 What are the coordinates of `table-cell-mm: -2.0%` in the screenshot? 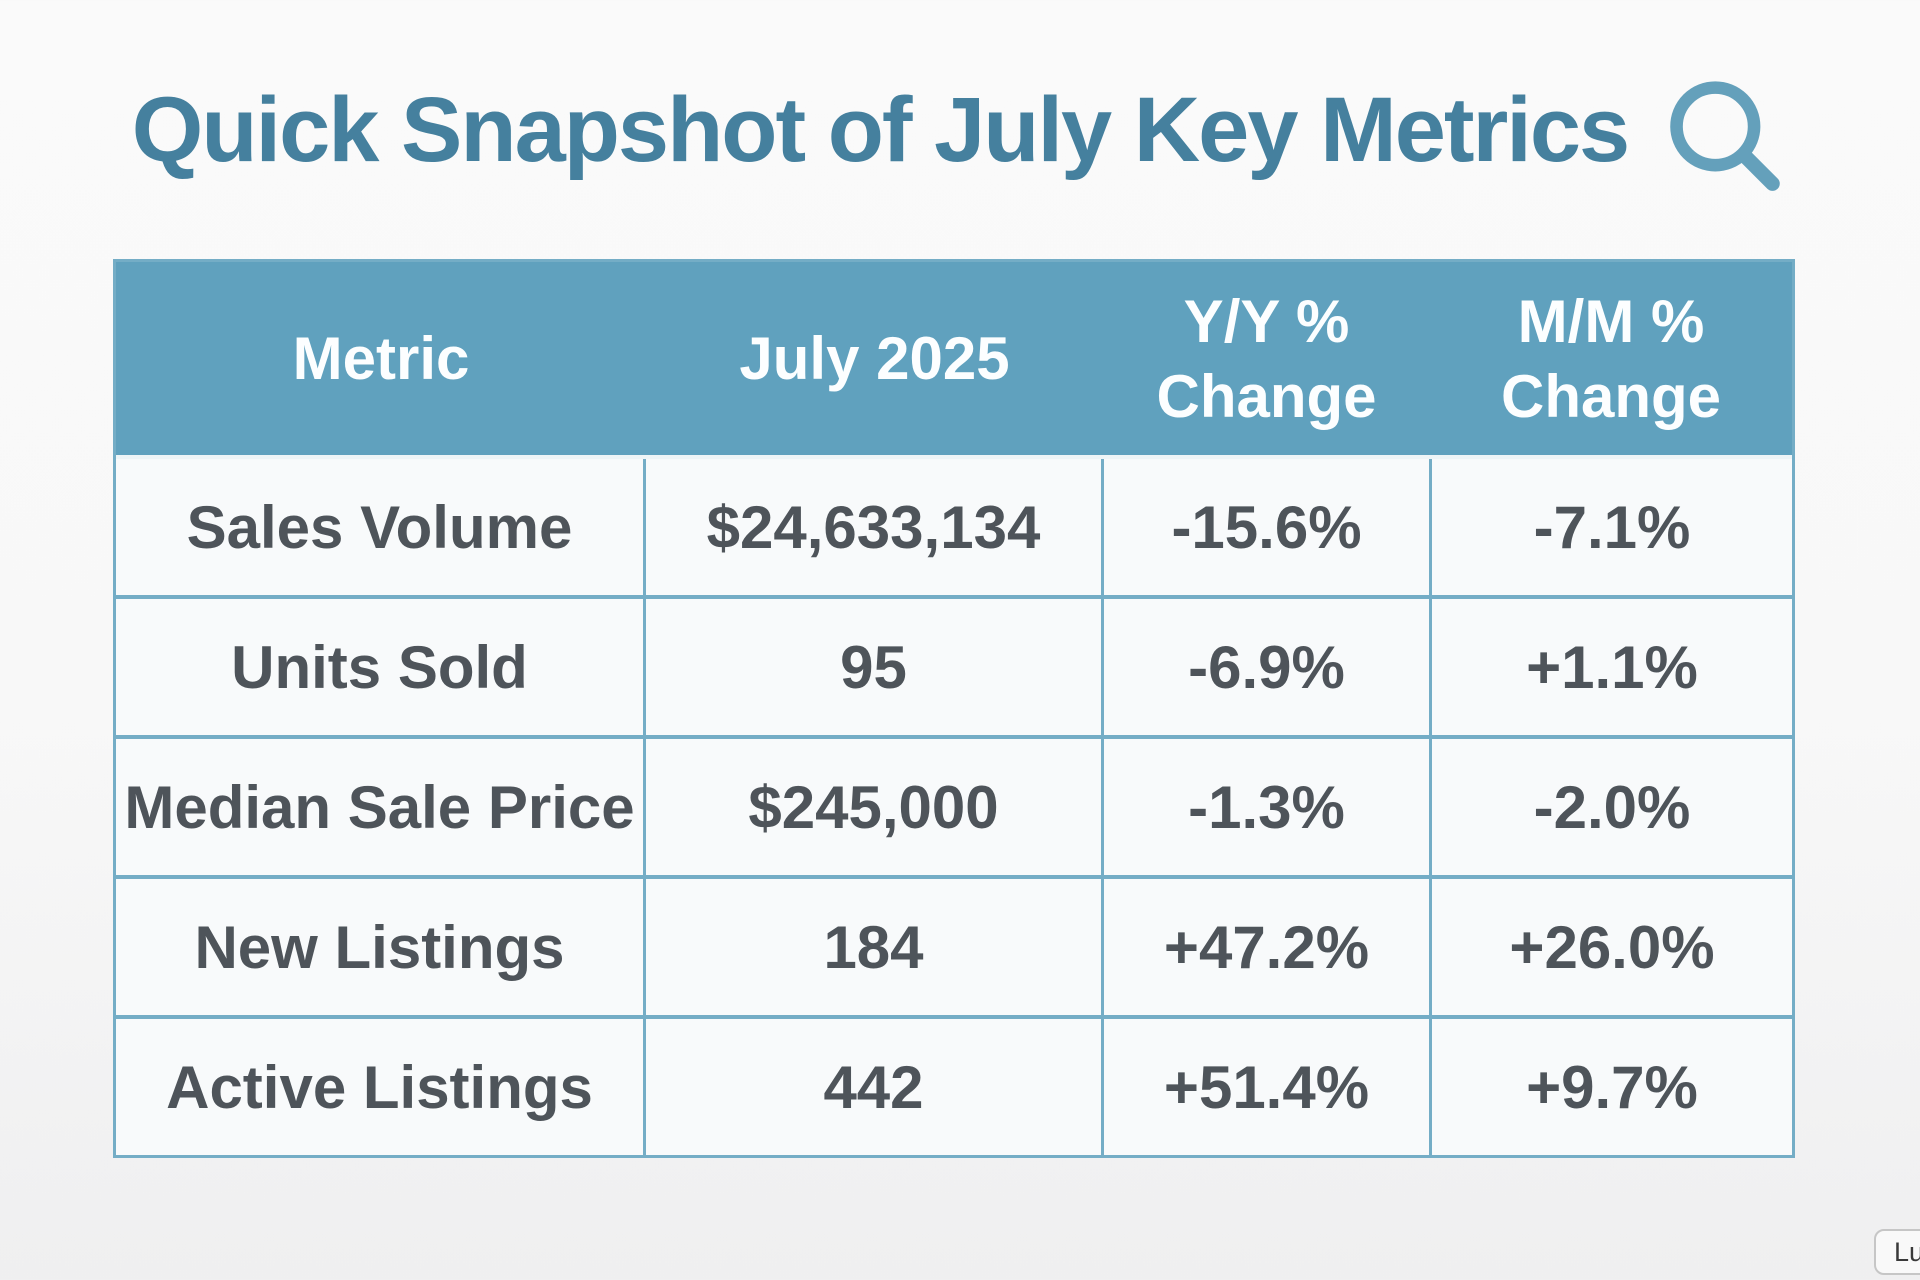 It's located at (1612, 807).